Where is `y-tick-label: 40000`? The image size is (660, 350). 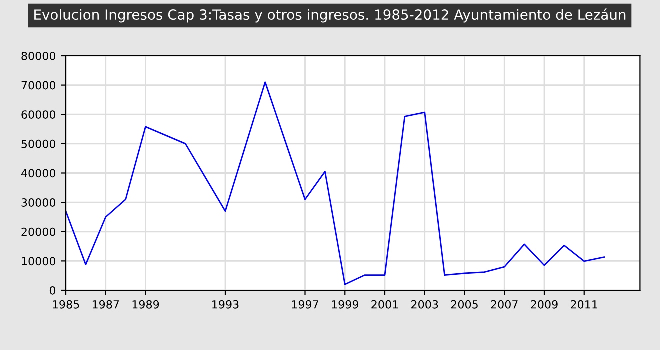
y-tick-label: 40000 is located at coordinates (38, 173).